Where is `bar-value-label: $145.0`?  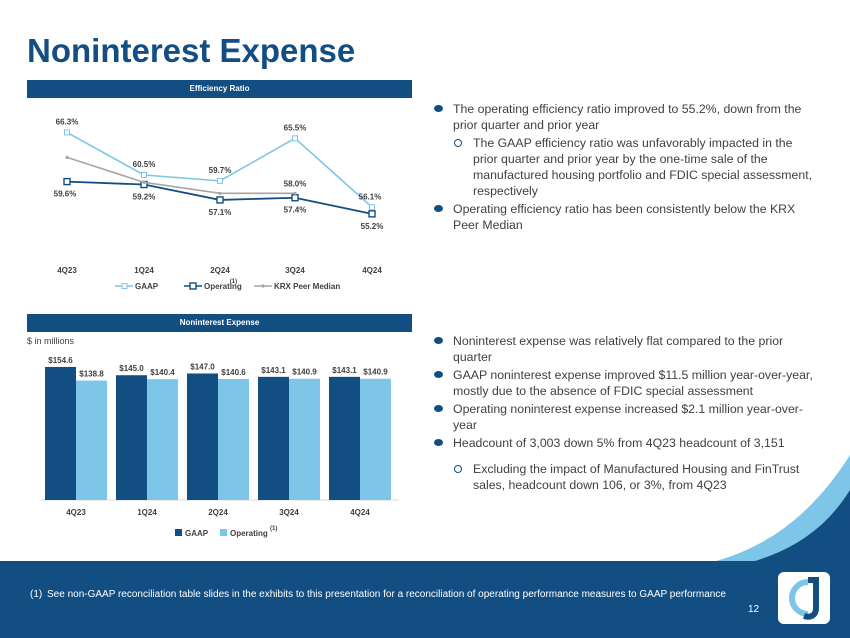 bar-value-label: $145.0 is located at coordinates (131, 368).